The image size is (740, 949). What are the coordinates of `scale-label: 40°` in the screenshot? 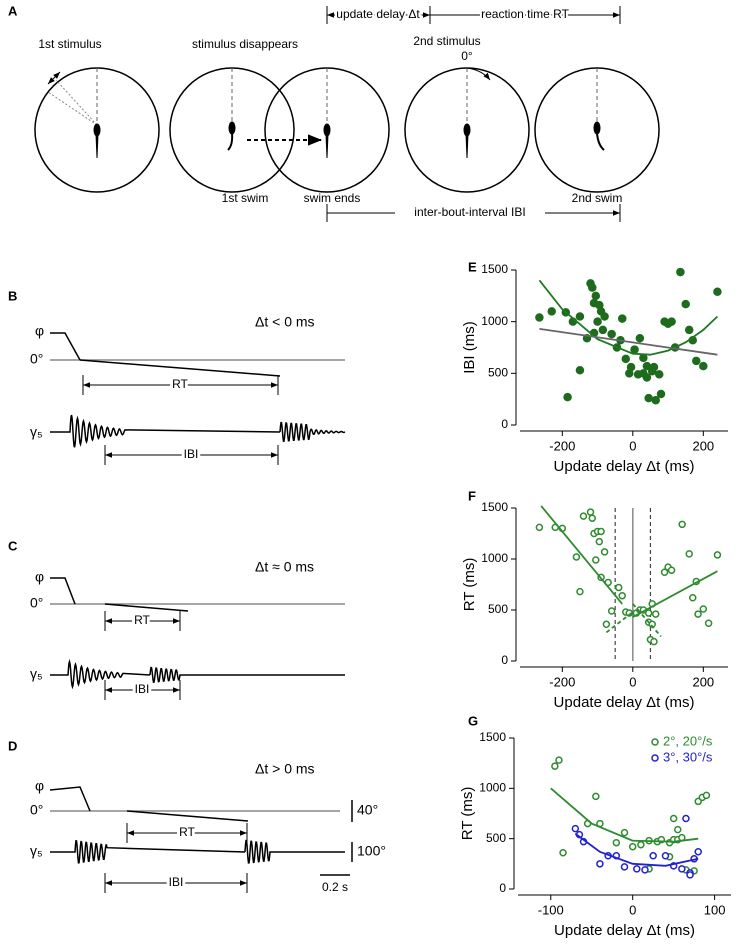 It's located at (367, 810).